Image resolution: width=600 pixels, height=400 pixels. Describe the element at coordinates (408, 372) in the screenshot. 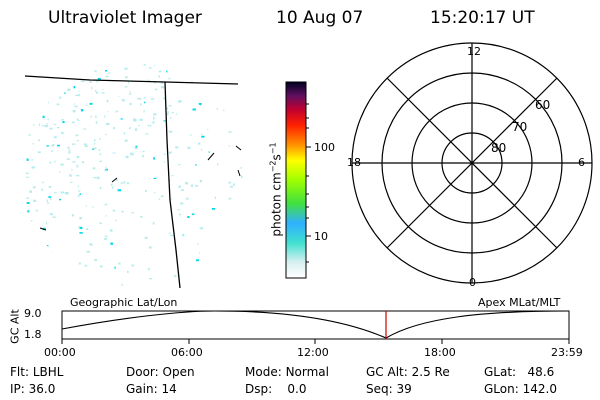

I see `gc-alt-info: GC Alt: 2.5 Re` at that location.